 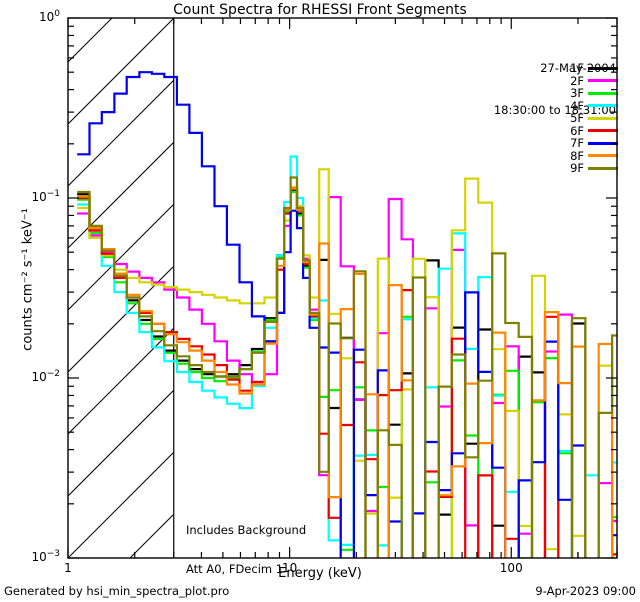 What do you see at coordinates (246, 530) in the screenshot?
I see `annotation-background: Includes Background` at bounding box center [246, 530].